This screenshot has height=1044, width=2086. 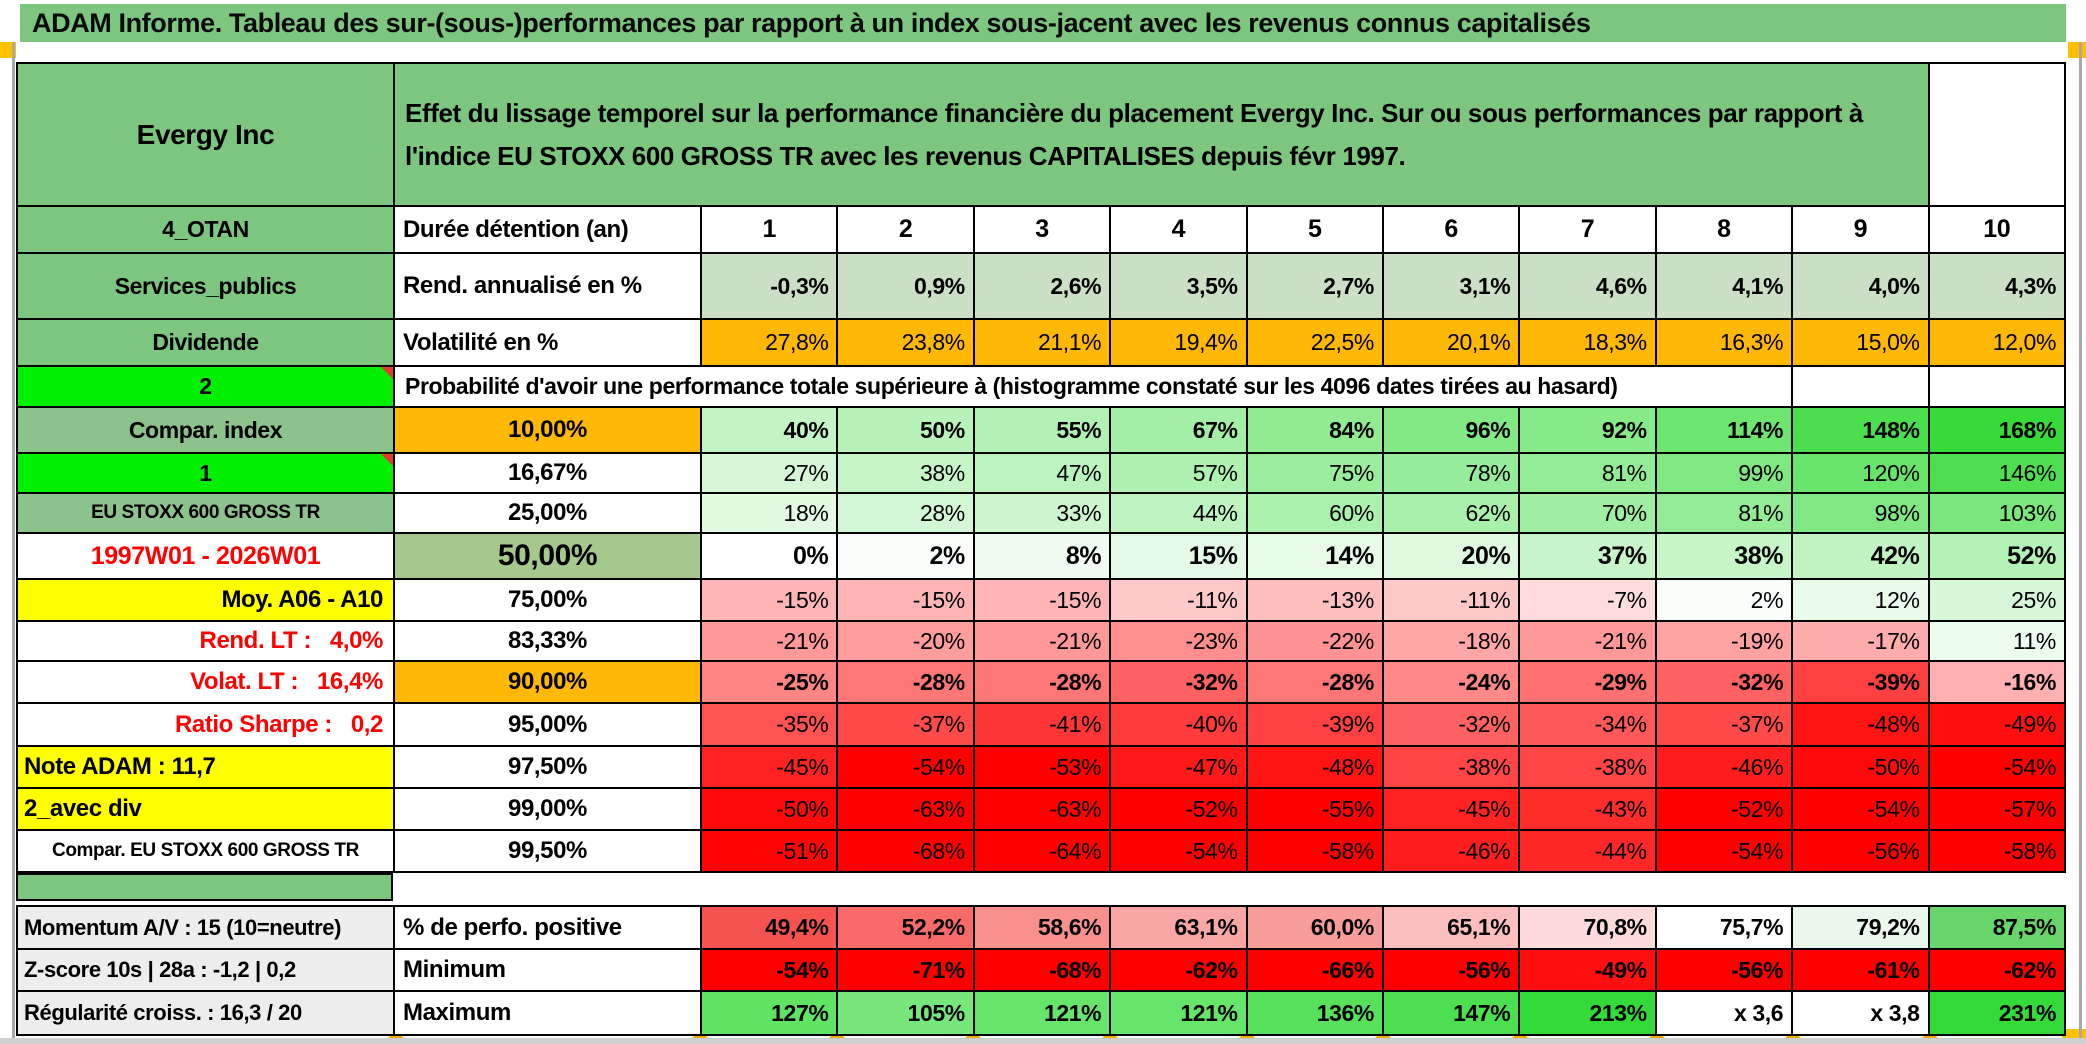 I want to click on data-cell: 15%, so click(x=1178, y=556).